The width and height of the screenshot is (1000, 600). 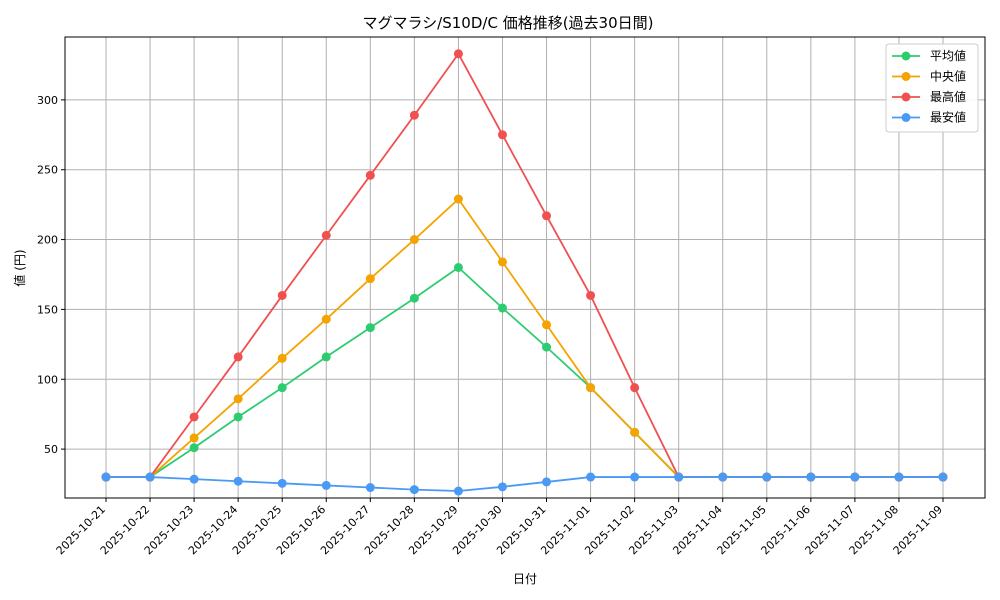 I want to click on legend-label: 中央値, so click(x=948, y=76).